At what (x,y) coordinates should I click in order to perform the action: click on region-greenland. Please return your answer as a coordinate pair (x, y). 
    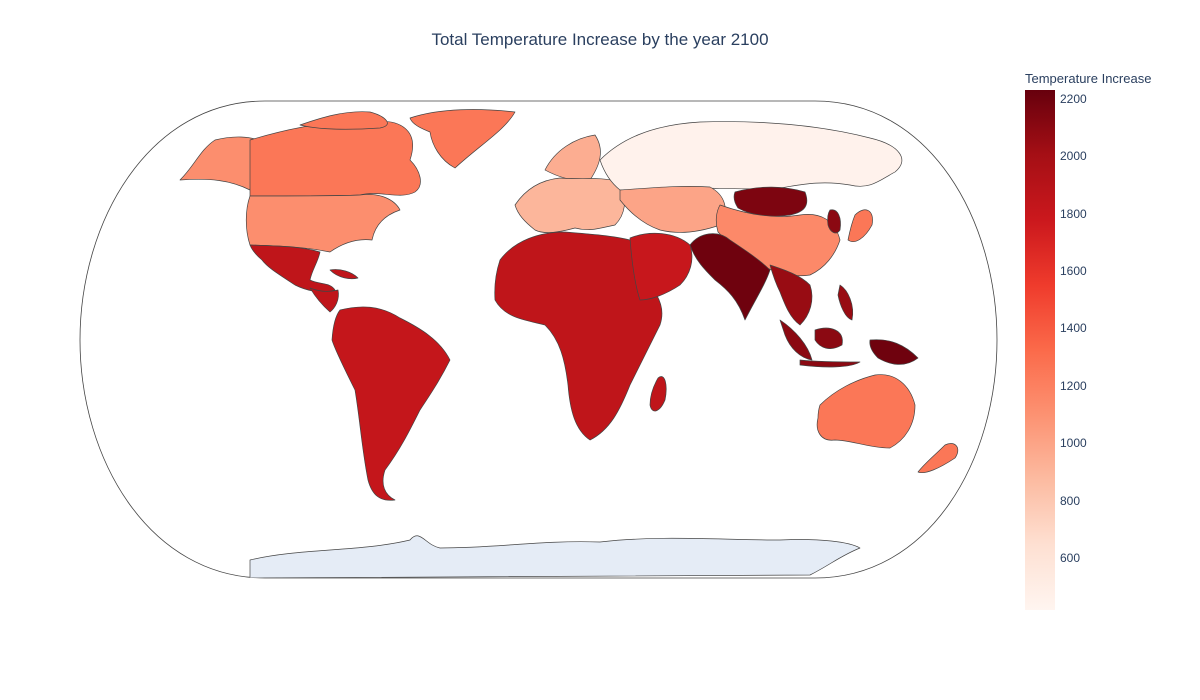
    Looking at the image, I should click on (462, 139).